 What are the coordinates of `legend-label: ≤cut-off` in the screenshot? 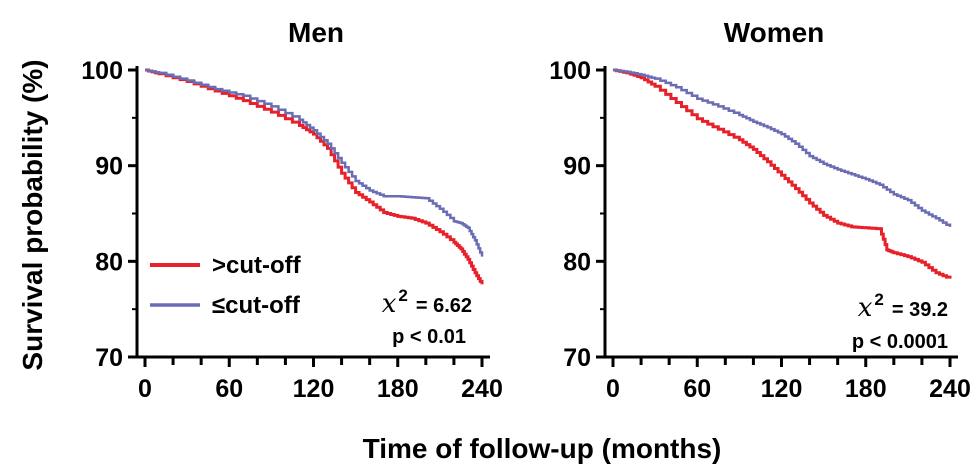 It's located at (256, 305).